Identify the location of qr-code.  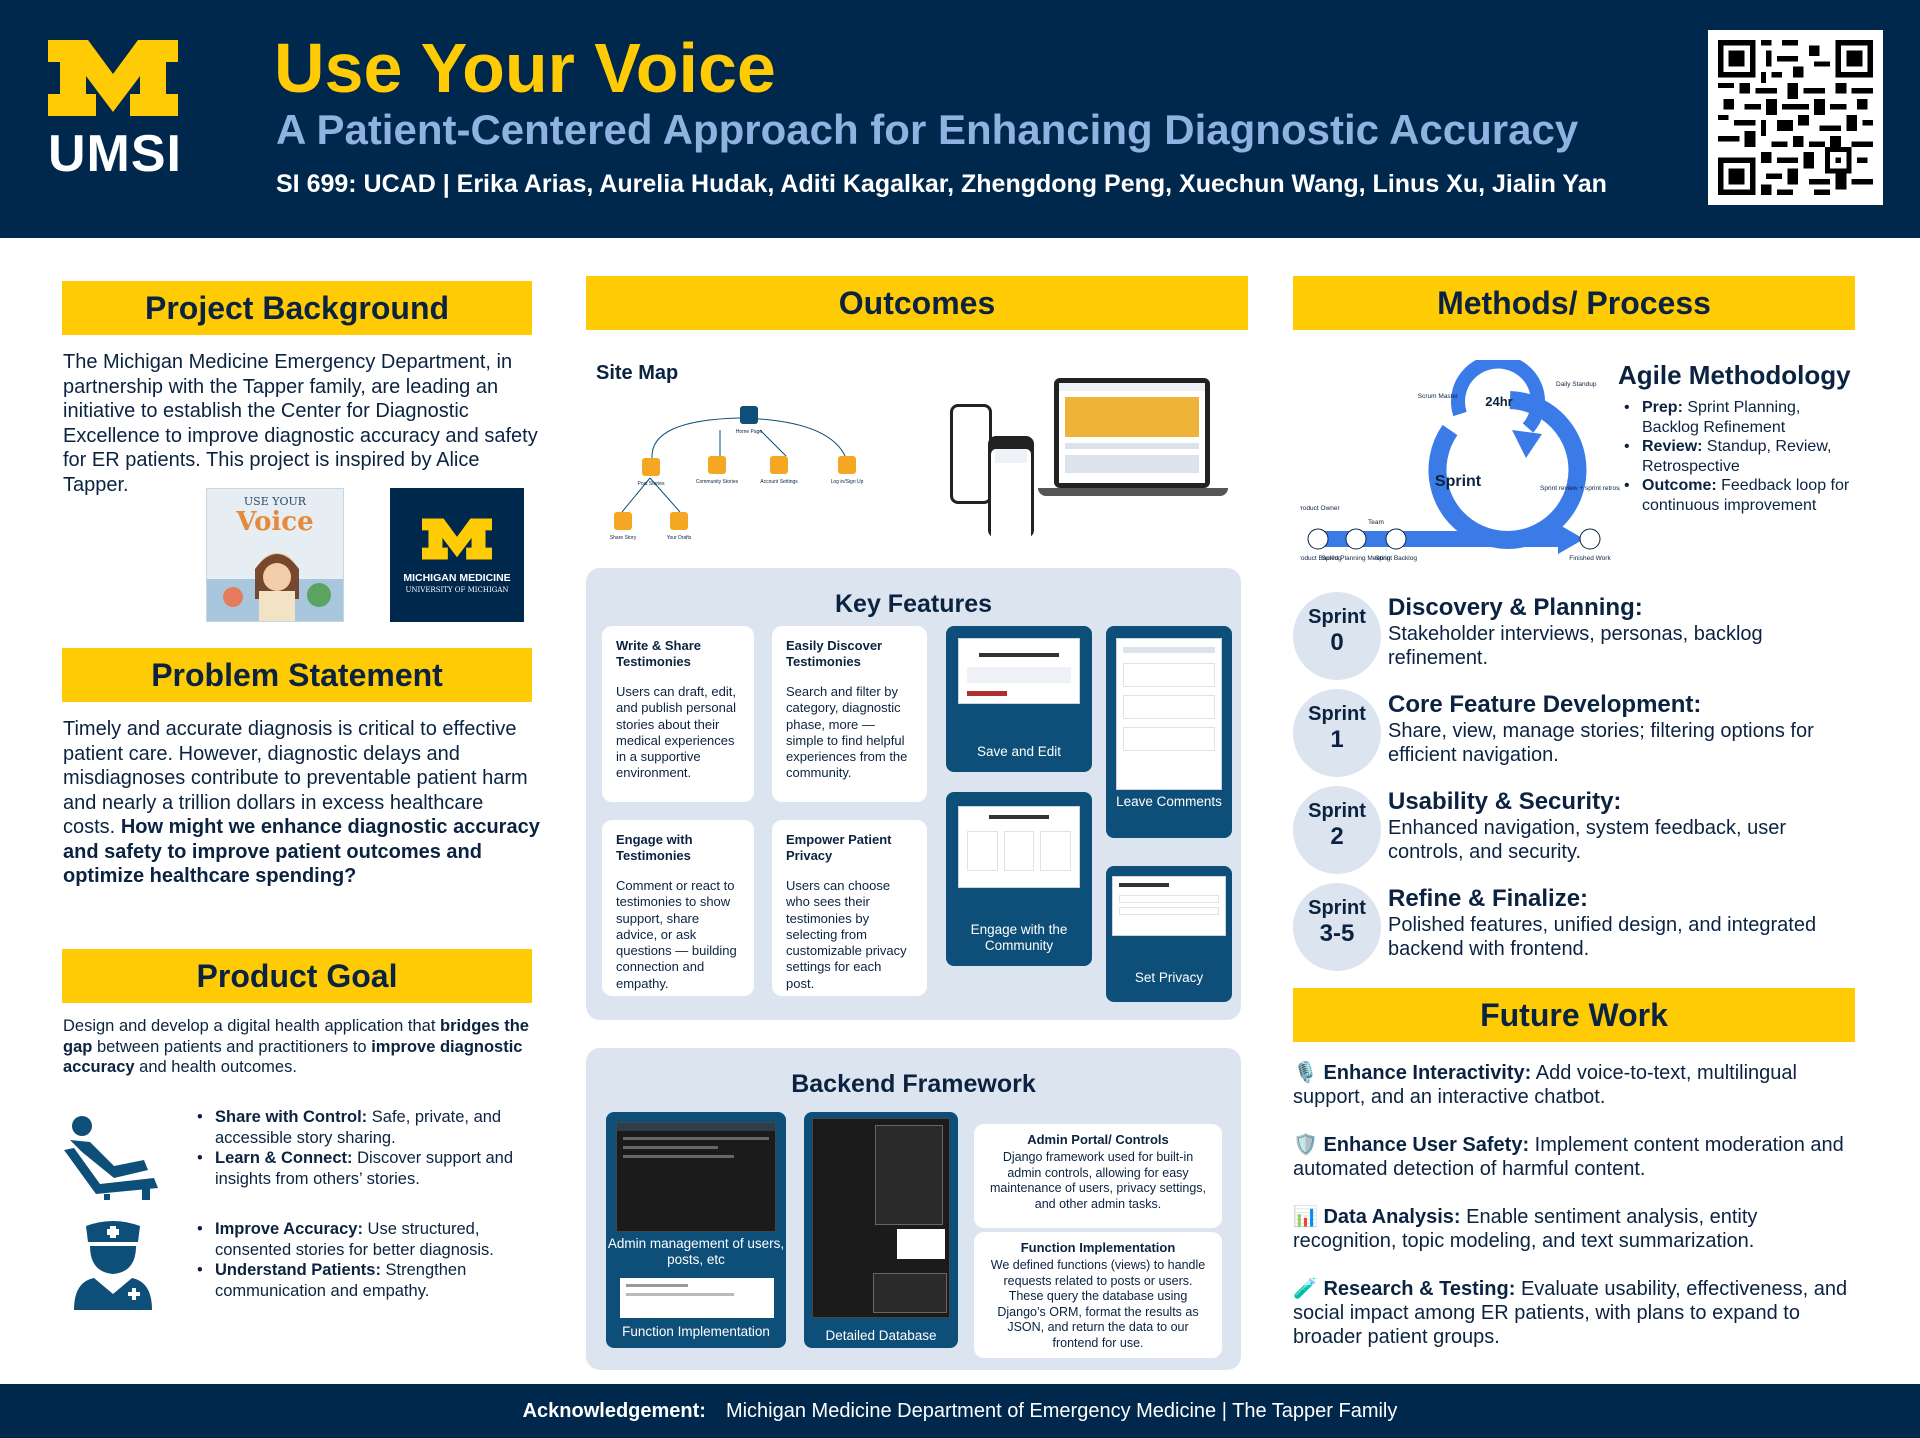
(1795, 117).